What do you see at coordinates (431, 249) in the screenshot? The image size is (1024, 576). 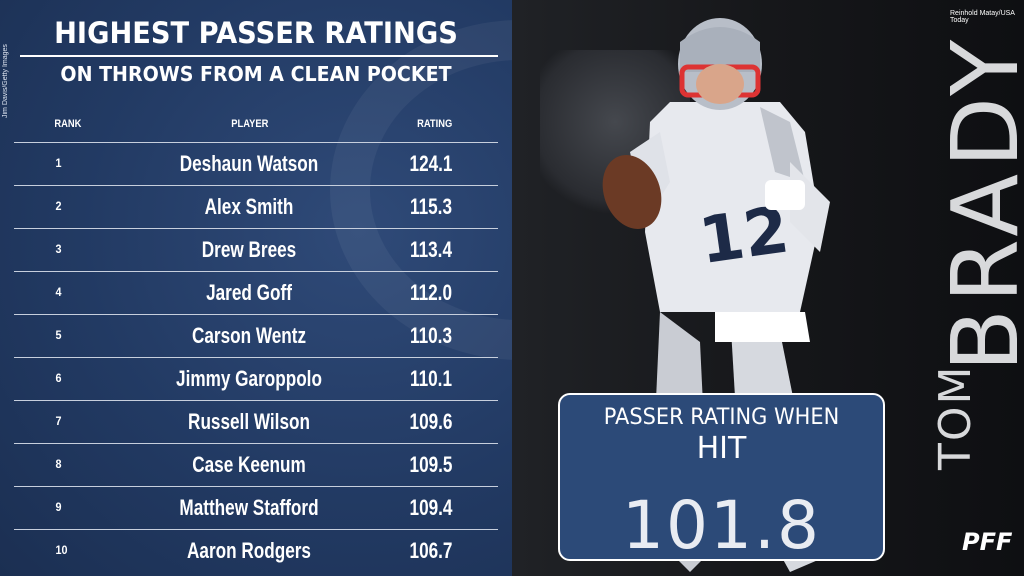 I see `rating-cell: 113.4` at bounding box center [431, 249].